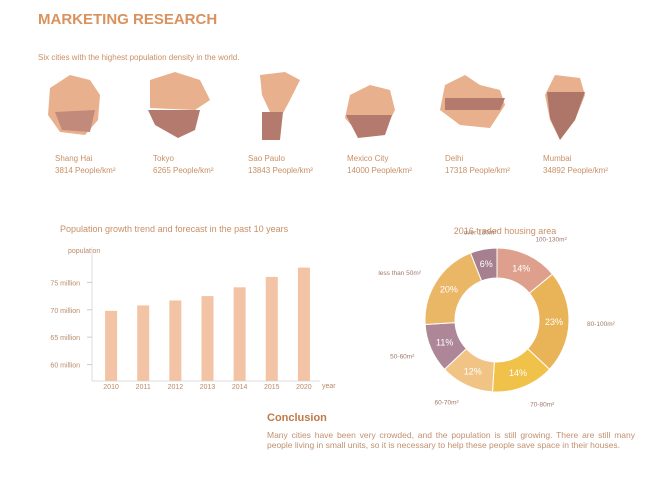 The image size is (659, 477). I want to click on data-label: 23%, so click(554, 322).